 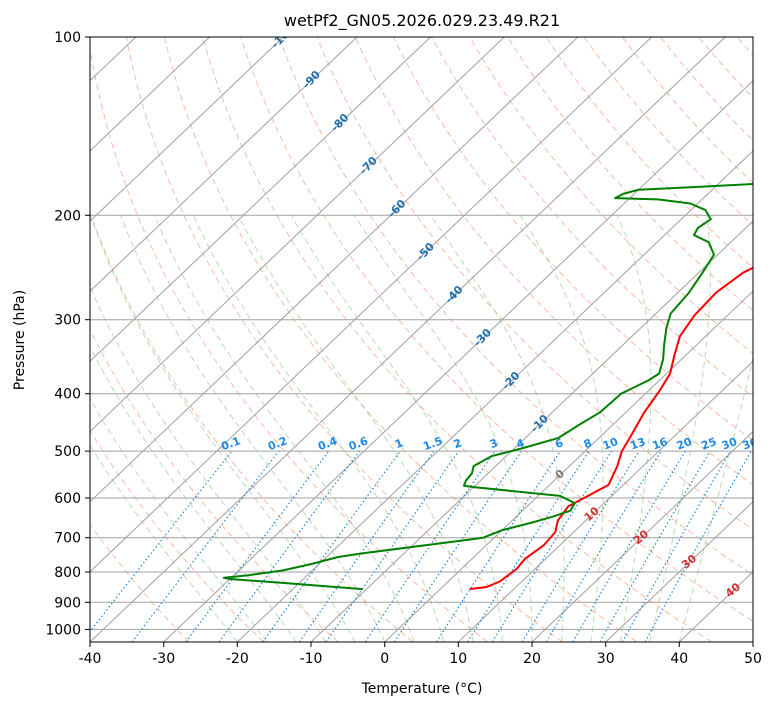 What do you see at coordinates (753, 659) in the screenshot?
I see `x-tick-label: 50` at bounding box center [753, 659].